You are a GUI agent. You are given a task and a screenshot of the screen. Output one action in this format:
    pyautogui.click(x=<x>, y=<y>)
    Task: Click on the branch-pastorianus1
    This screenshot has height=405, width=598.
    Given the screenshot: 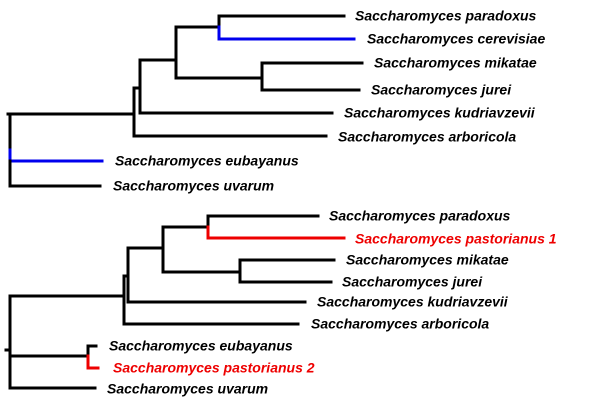 What is the action you would take?
    pyautogui.click(x=276, y=232)
    